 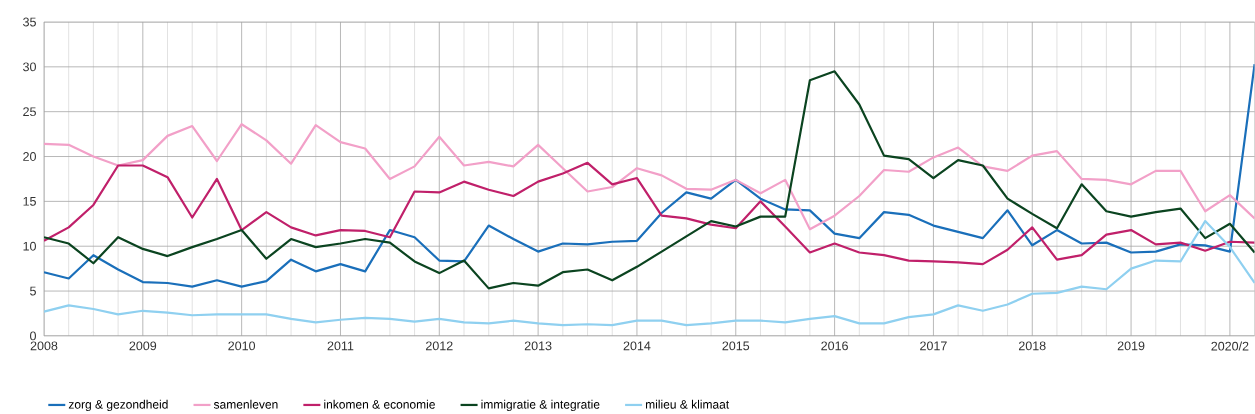 What do you see at coordinates (29, 112) in the screenshot?
I see `y-tick-label: 25` at bounding box center [29, 112].